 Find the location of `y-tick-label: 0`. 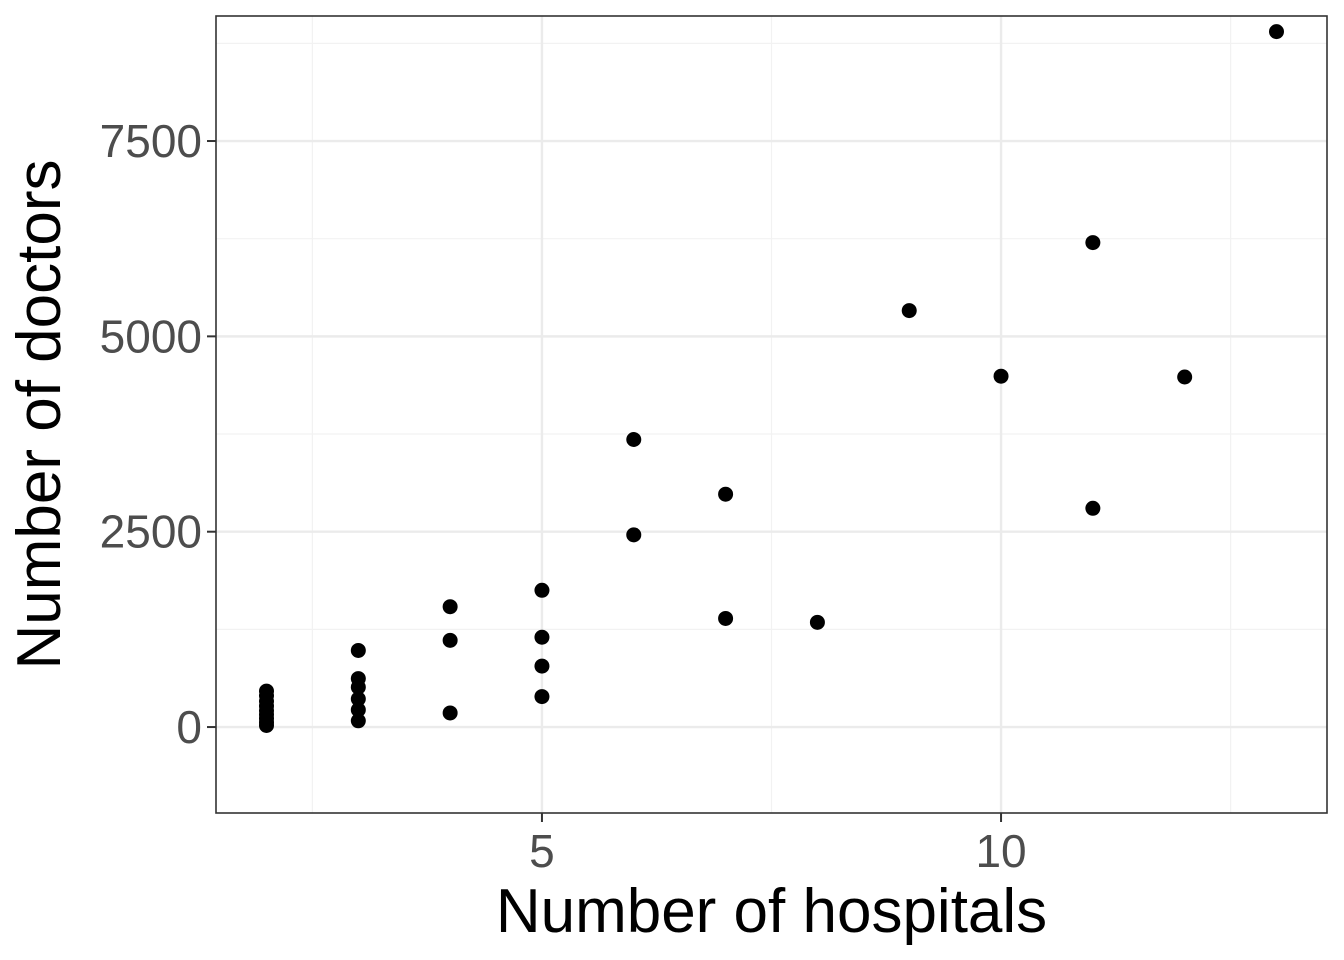

y-tick-label: 0 is located at coordinates (189, 727).